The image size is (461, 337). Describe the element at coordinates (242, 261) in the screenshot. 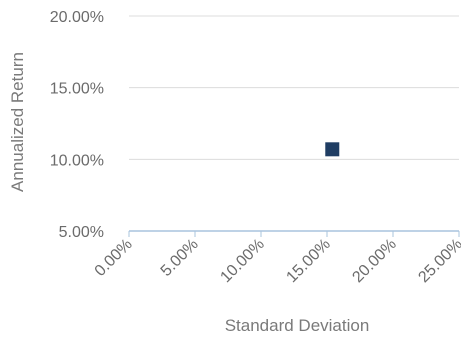

I see `x-tick-label: 10.00%` at that location.